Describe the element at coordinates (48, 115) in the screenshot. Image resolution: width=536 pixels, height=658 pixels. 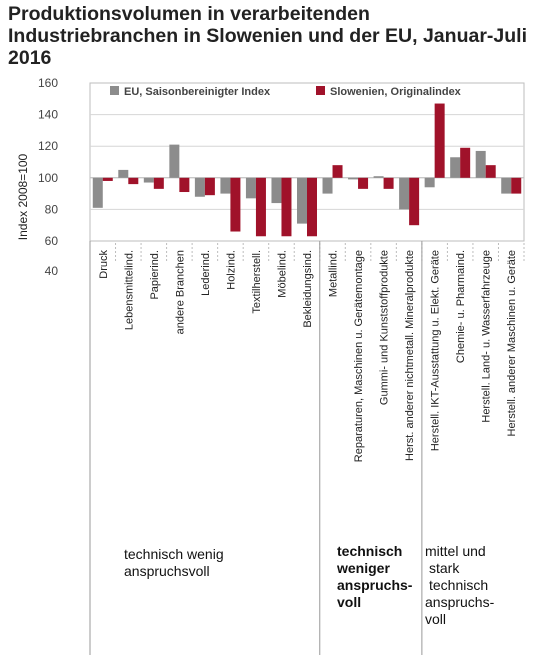
I see `y-tick-label: 140` at that location.